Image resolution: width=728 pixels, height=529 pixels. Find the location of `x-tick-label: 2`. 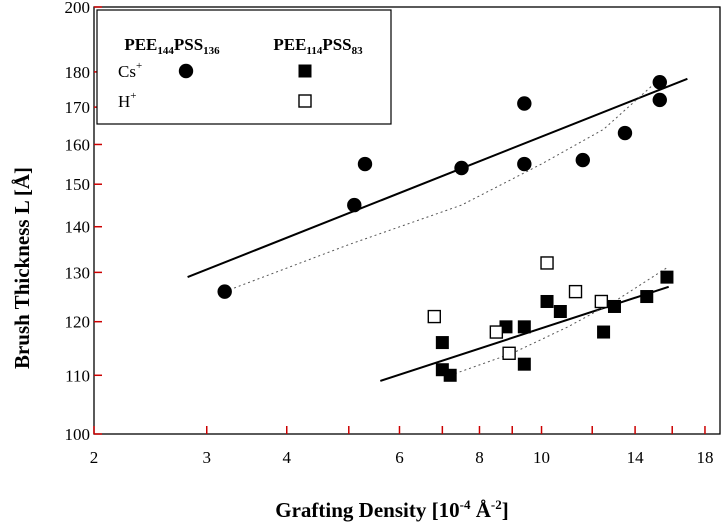

x-tick-label: 2 is located at coordinates (94, 457).